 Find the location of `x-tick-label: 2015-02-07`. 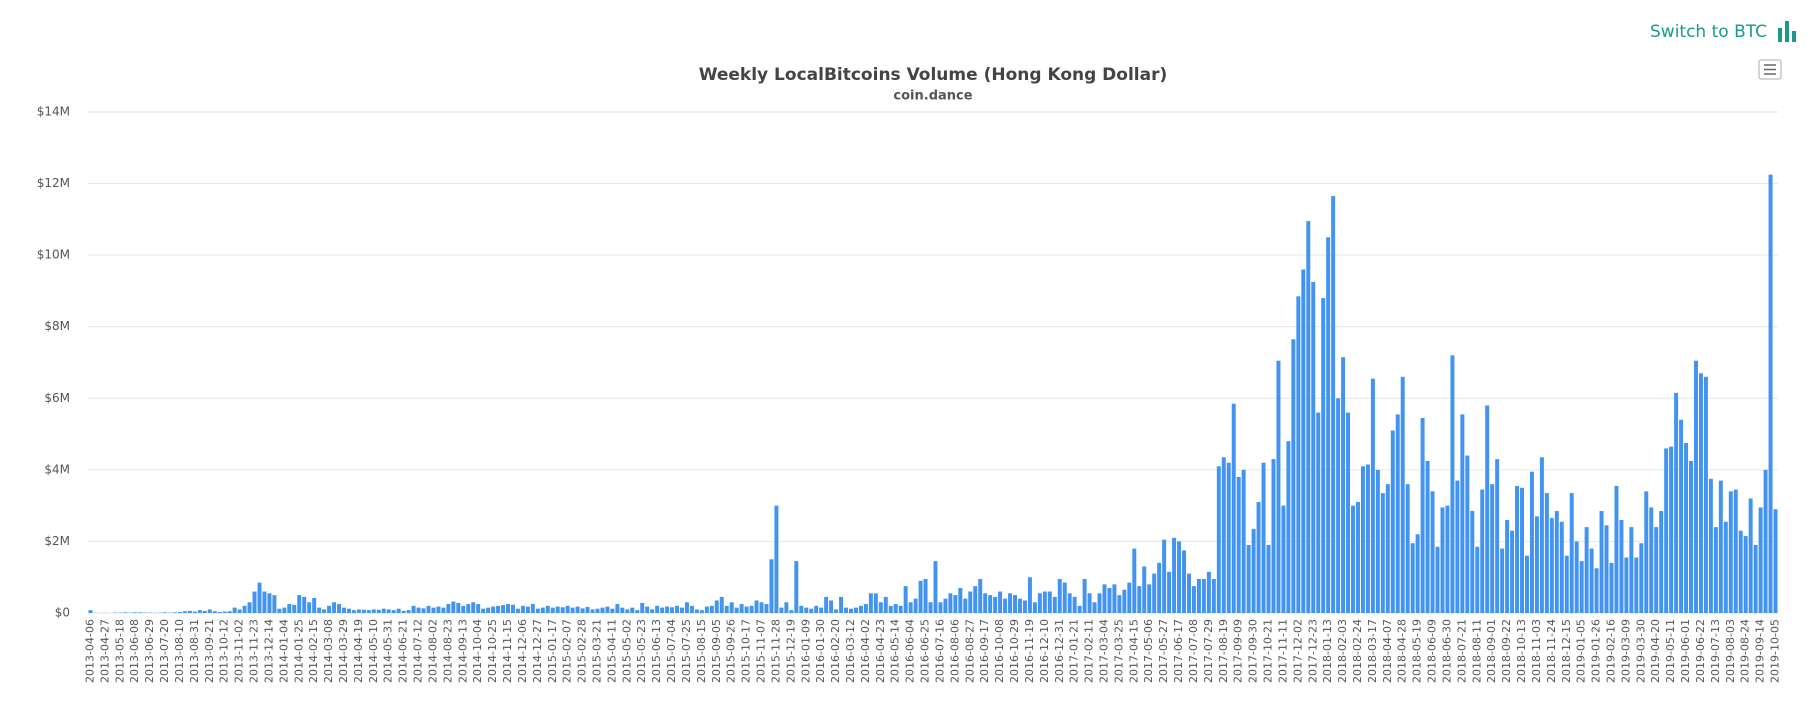

x-tick-label: 2015-02-07 is located at coordinates (567, 651).